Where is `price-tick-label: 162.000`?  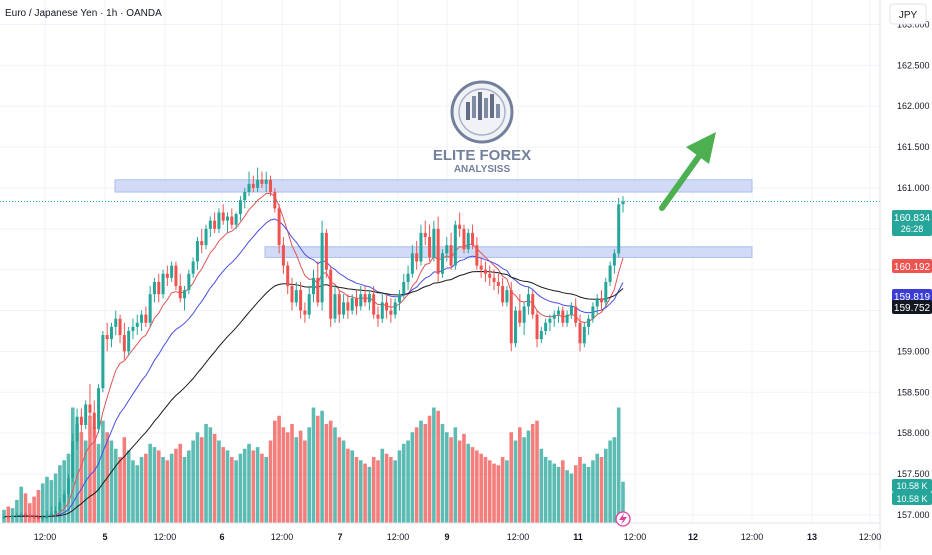 price-tick-label: 162.000 is located at coordinates (913, 106).